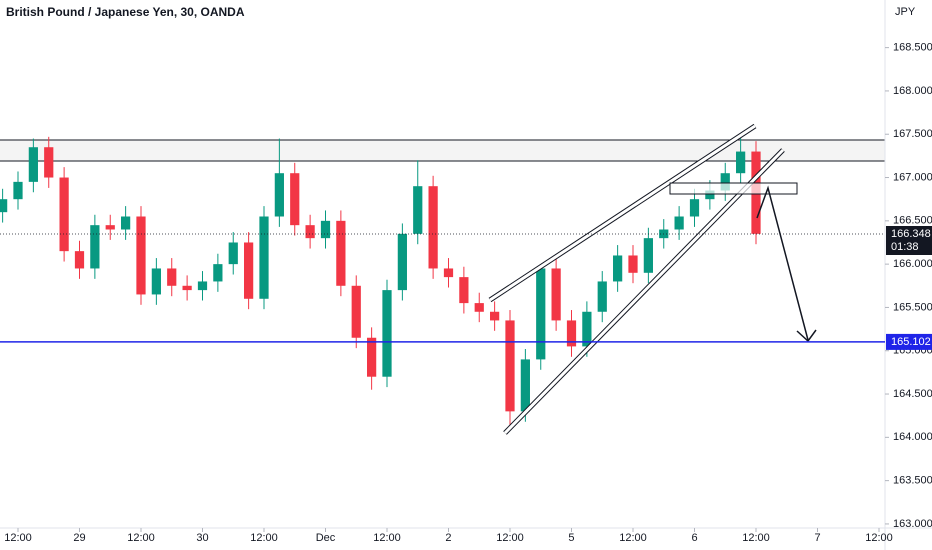  Describe the element at coordinates (911, 234) in the screenshot. I see `last-price-label: 166.348` at that location.